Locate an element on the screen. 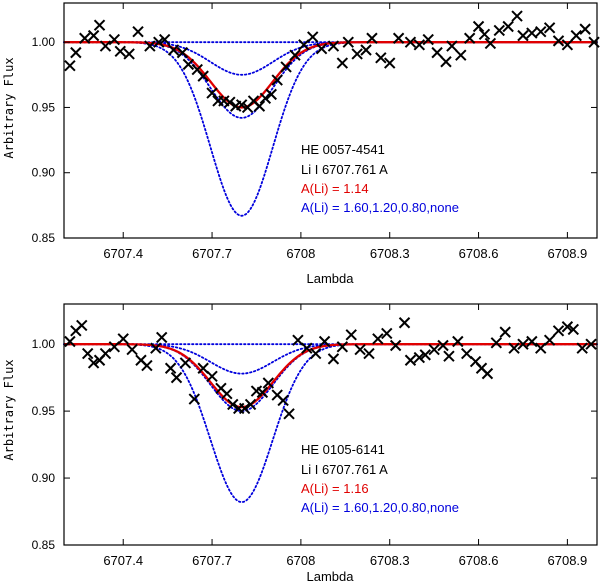  star-name-label: HE 0057-4541 is located at coordinates (343, 149).